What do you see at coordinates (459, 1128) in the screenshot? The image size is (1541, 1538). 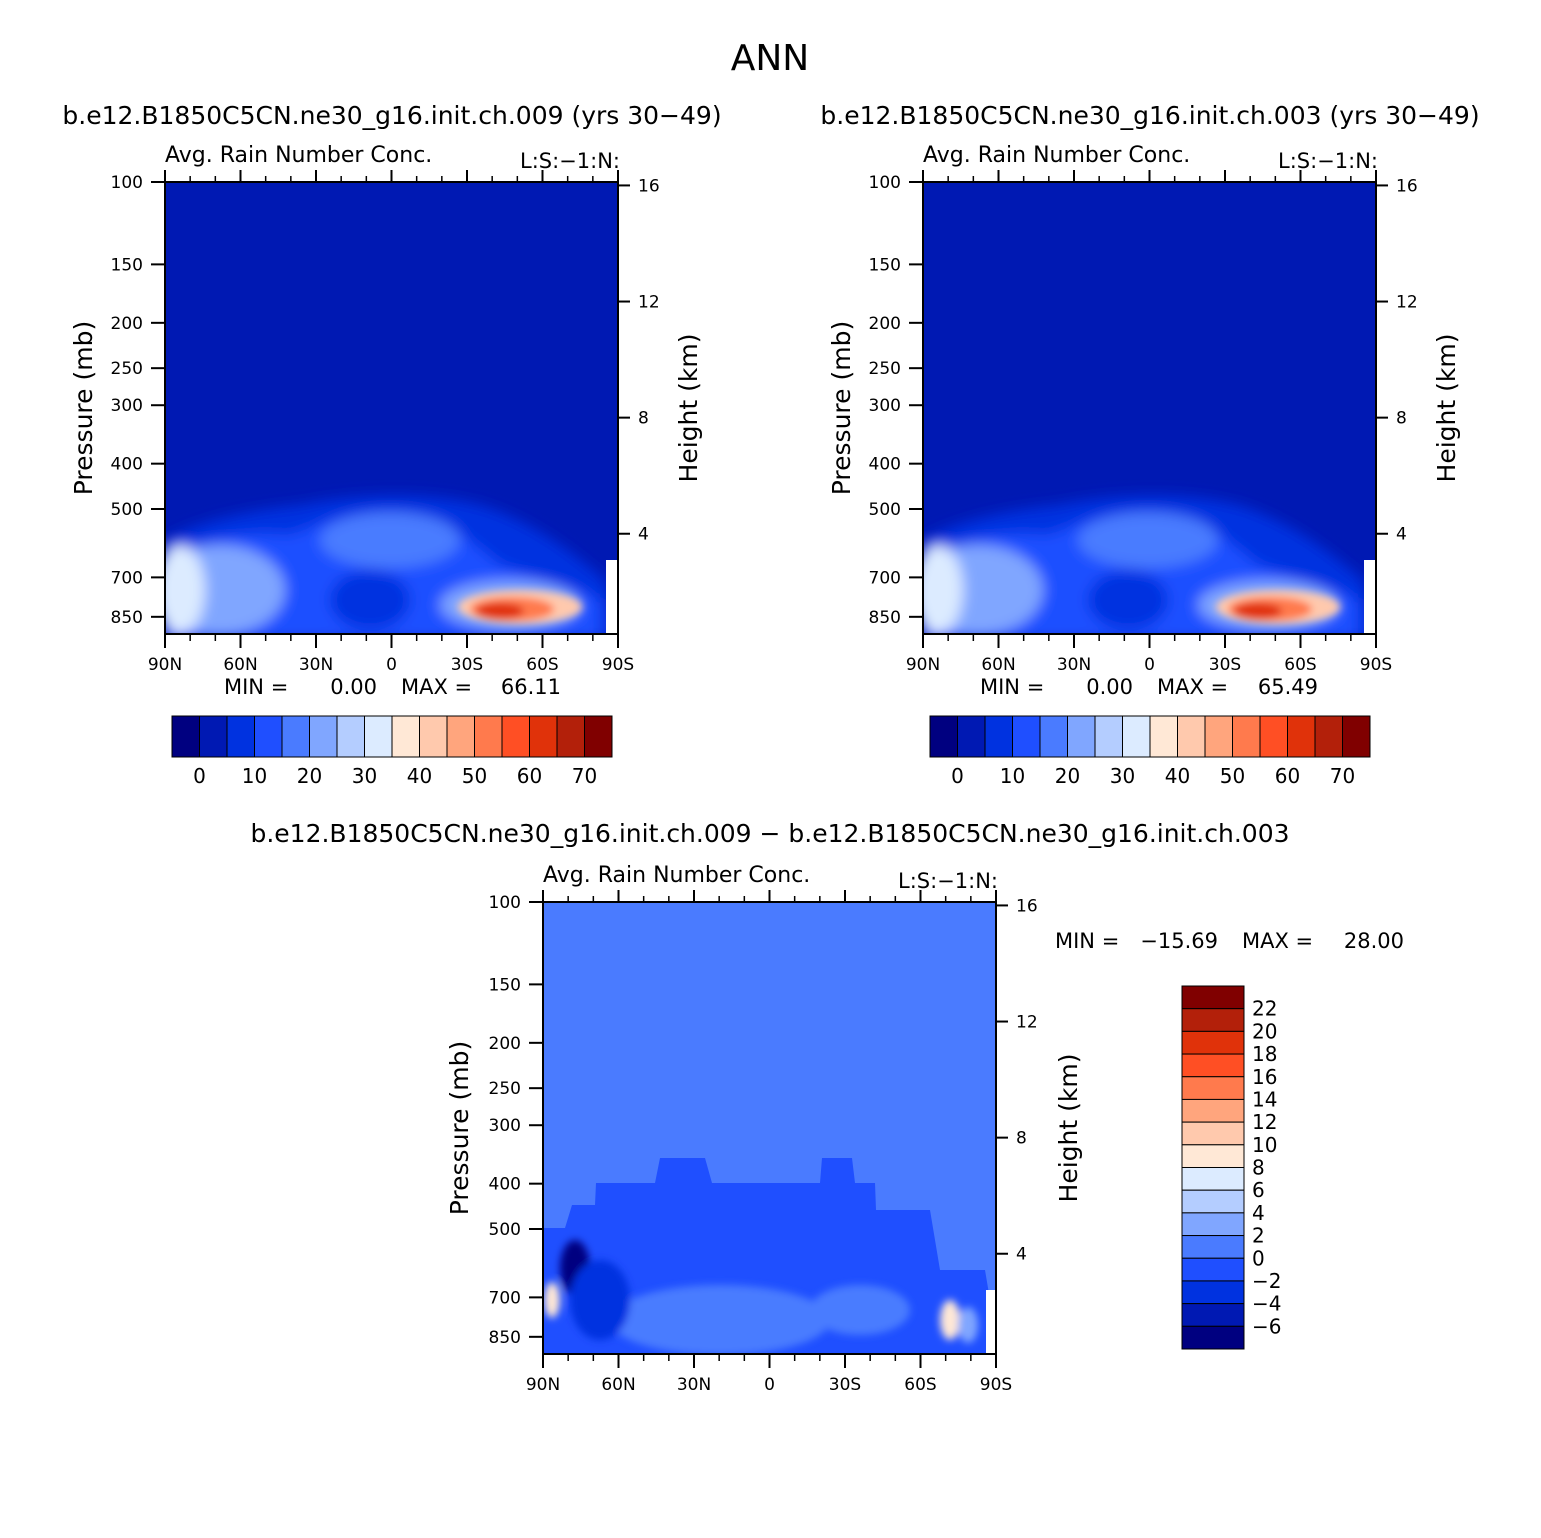 I see `panel-3-ylabel: Pressure (mb)` at bounding box center [459, 1128].